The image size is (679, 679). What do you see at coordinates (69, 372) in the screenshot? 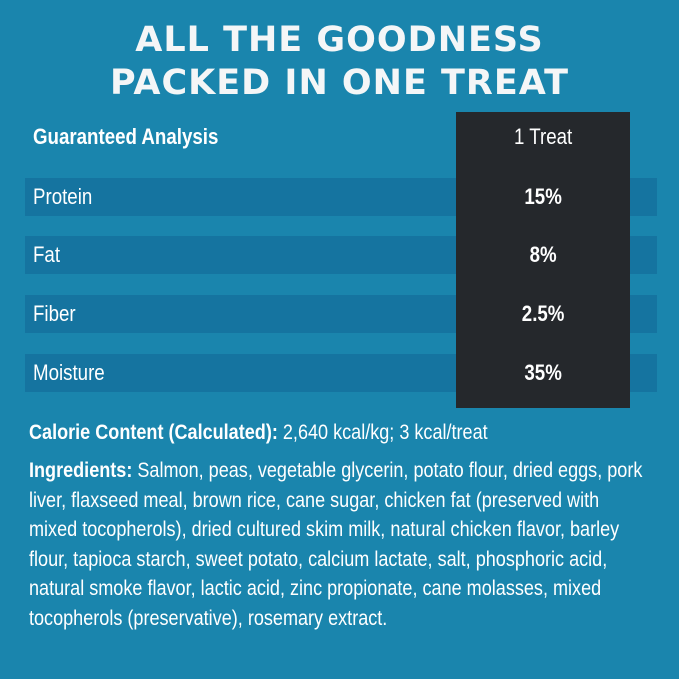
I see `row-label: Moisture` at bounding box center [69, 372].